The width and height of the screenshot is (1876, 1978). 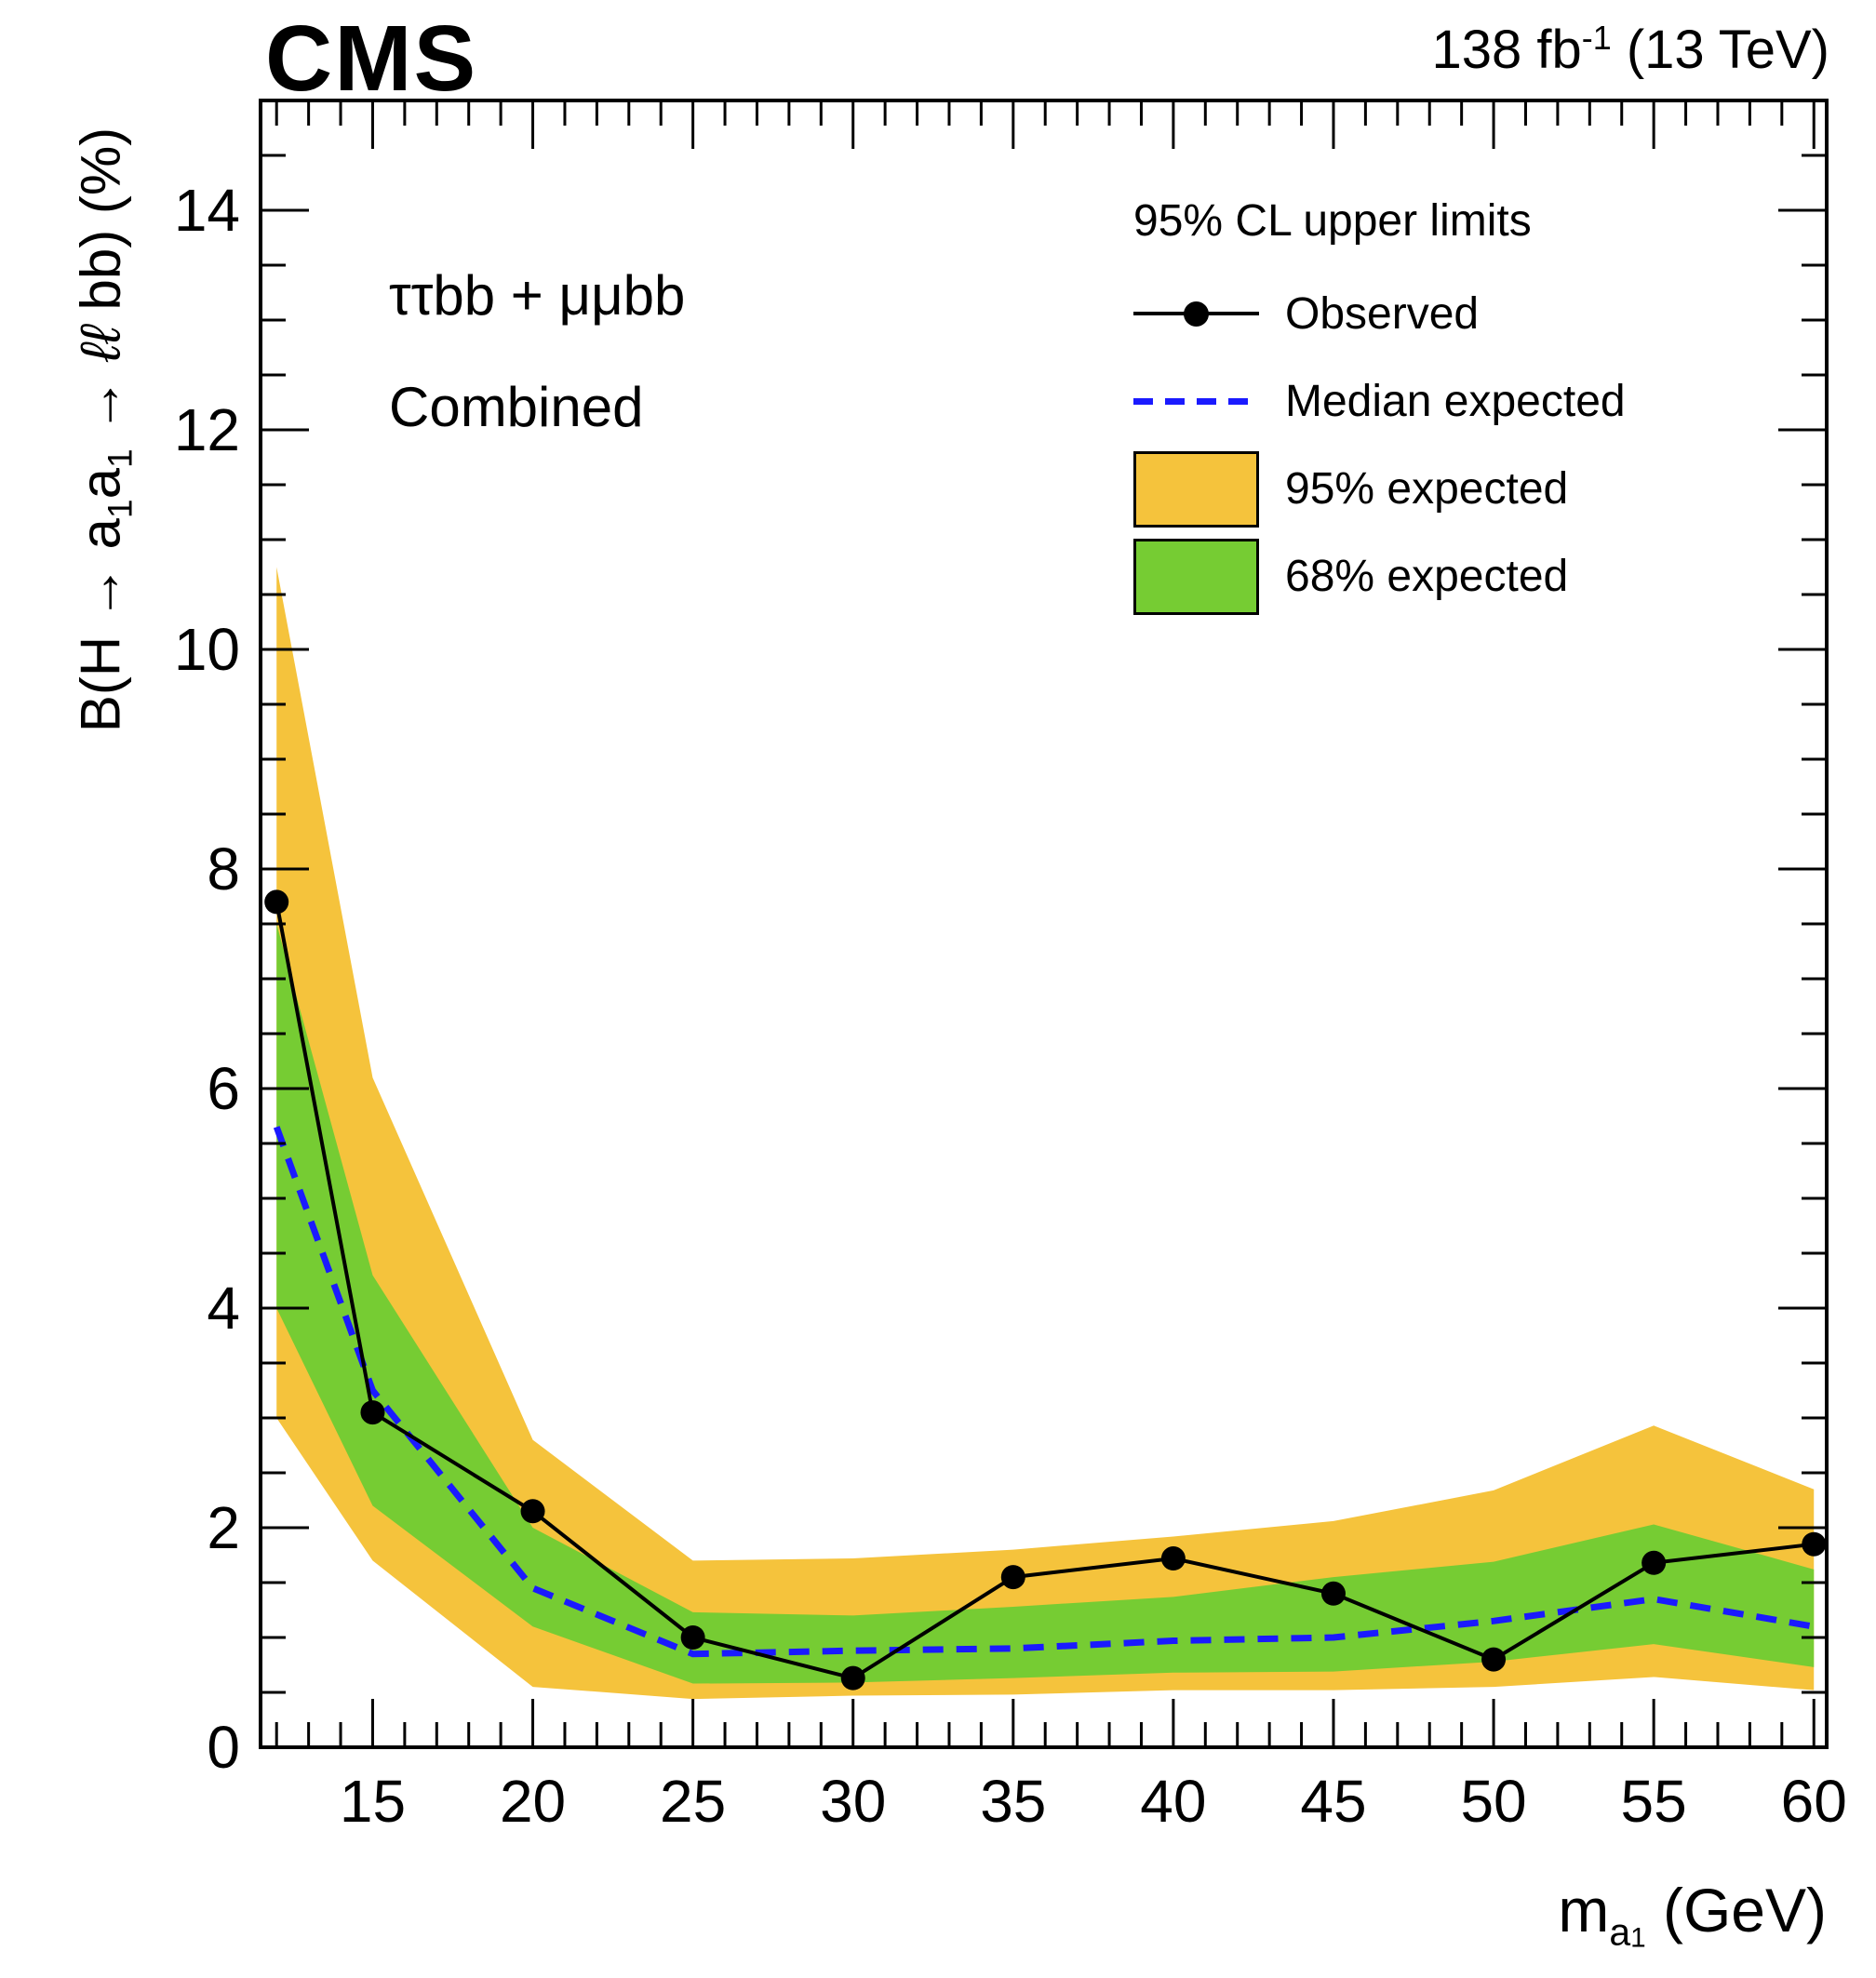 I want to click on y-tick-label: 12, so click(x=207, y=429).